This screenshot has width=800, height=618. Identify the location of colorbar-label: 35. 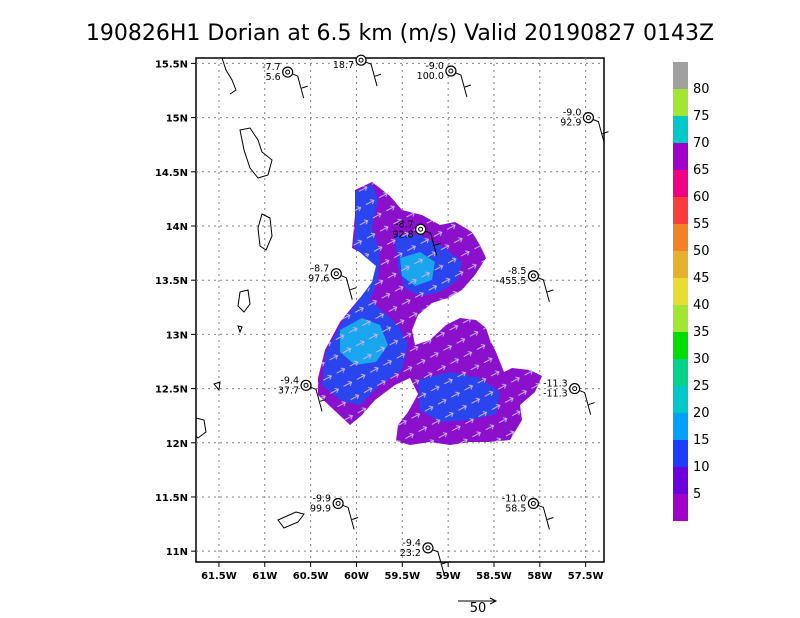
(701, 332).